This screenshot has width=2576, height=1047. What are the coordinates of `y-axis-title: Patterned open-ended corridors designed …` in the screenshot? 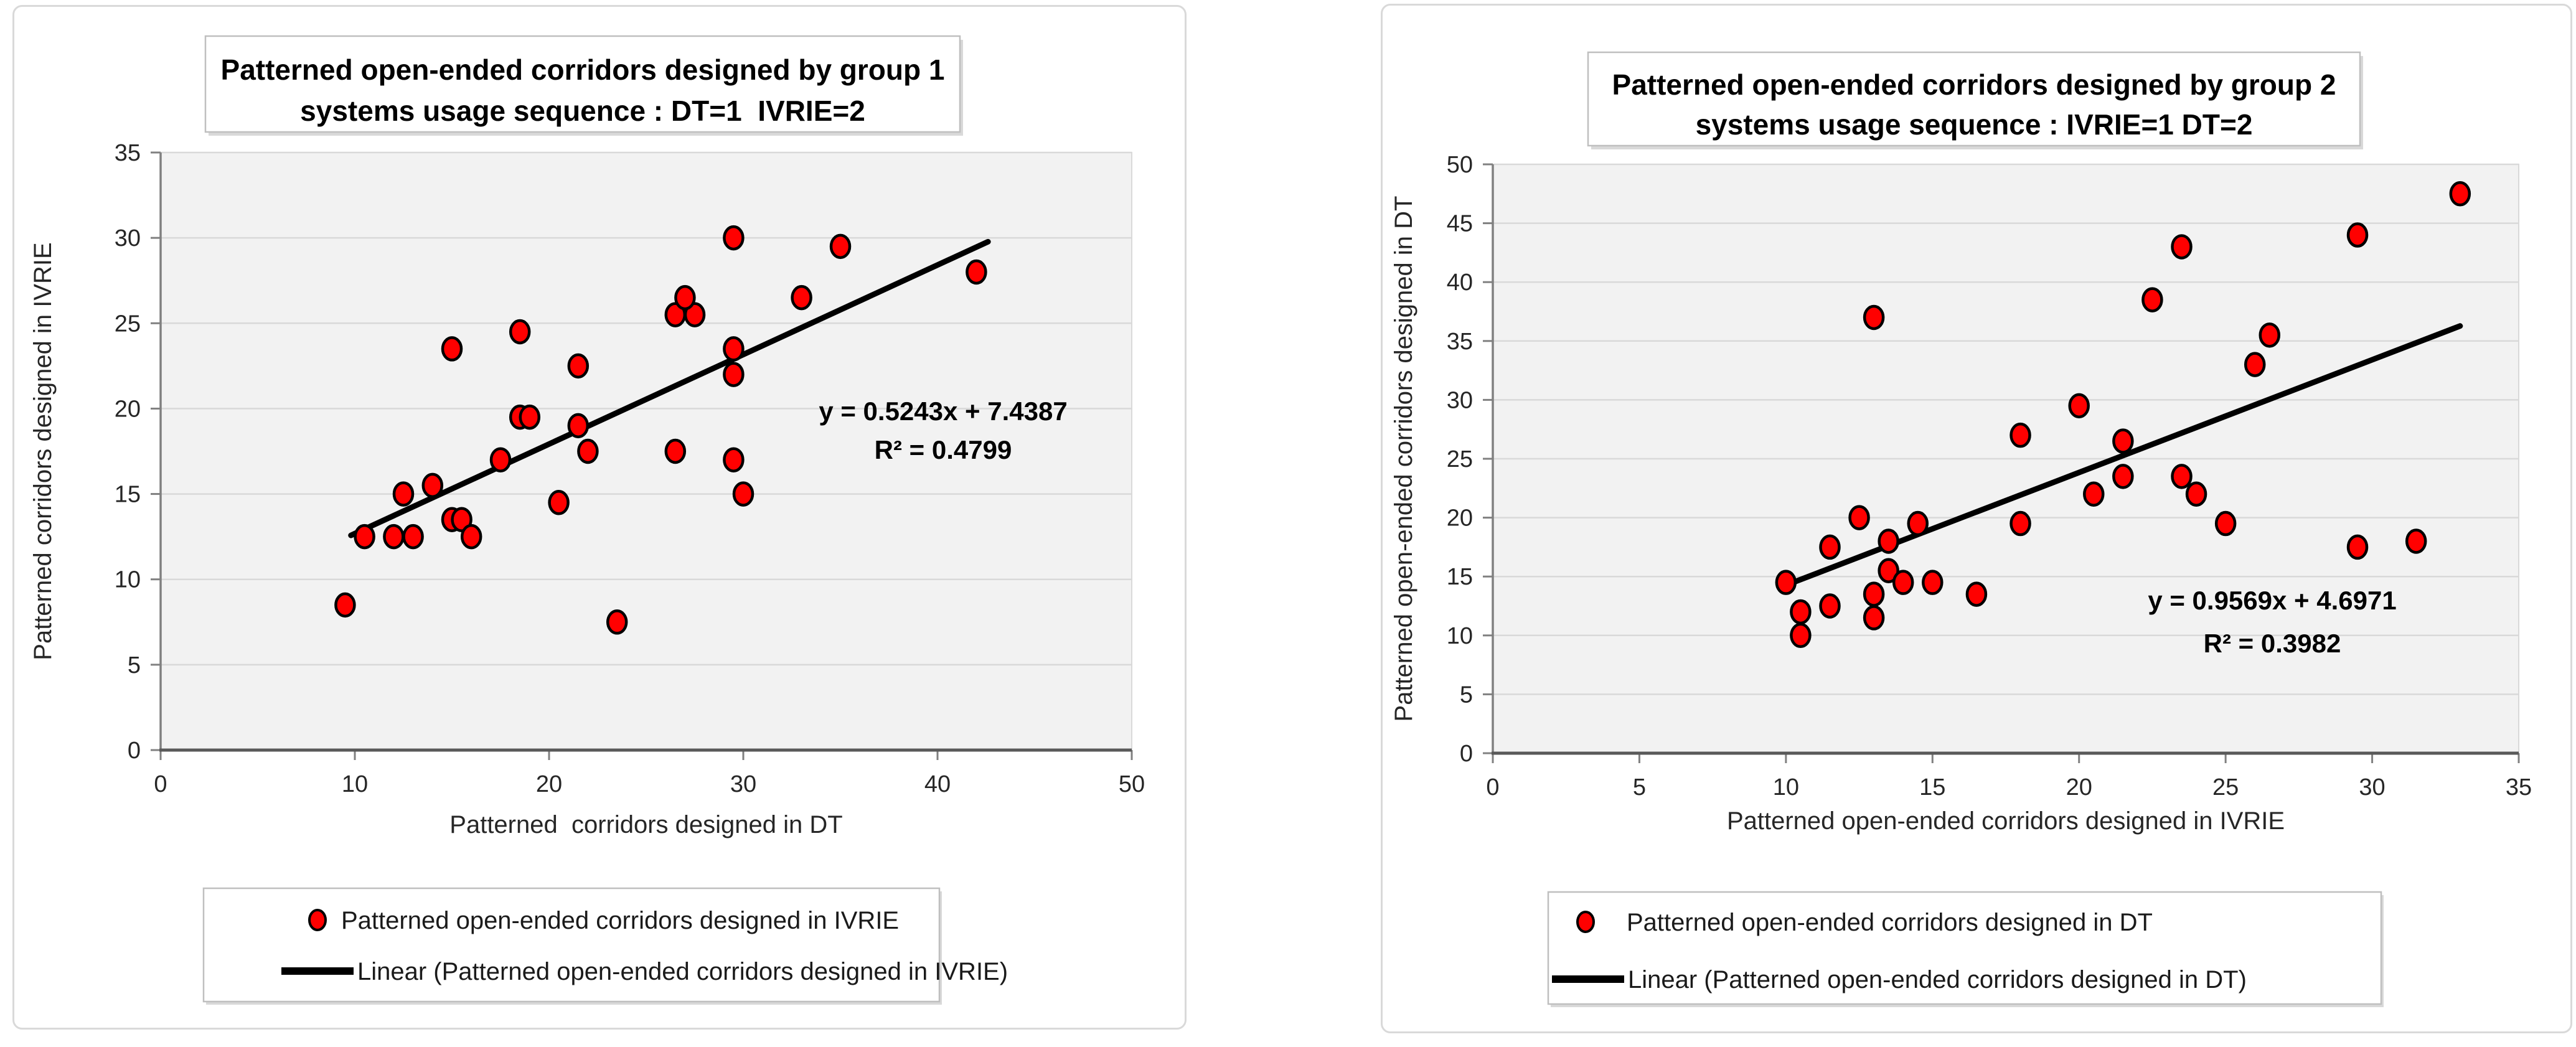 It's located at (1403, 459).